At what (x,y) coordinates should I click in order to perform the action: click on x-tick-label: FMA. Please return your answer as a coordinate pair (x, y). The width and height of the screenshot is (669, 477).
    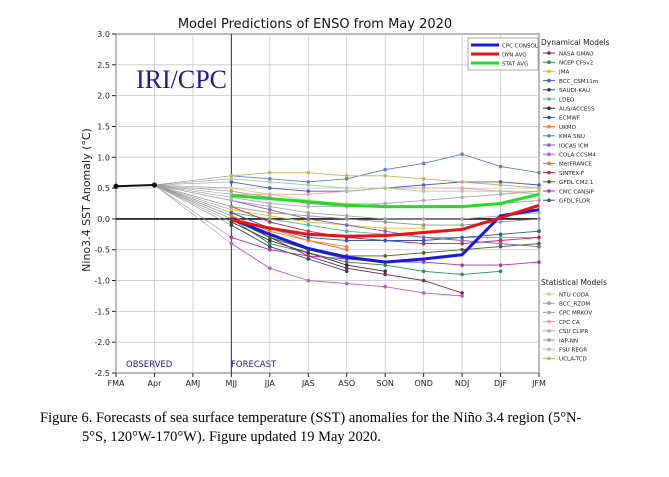
    Looking at the image, I should click on (117, 383).